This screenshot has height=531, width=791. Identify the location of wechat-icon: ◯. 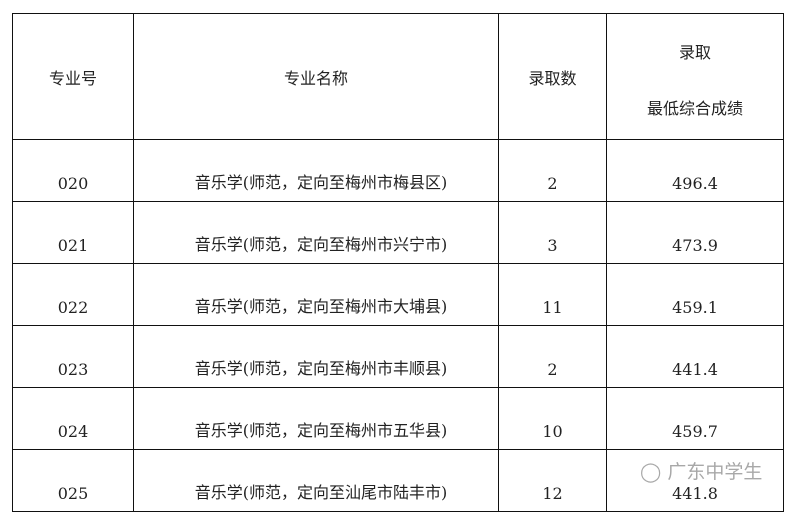
(651, 472).